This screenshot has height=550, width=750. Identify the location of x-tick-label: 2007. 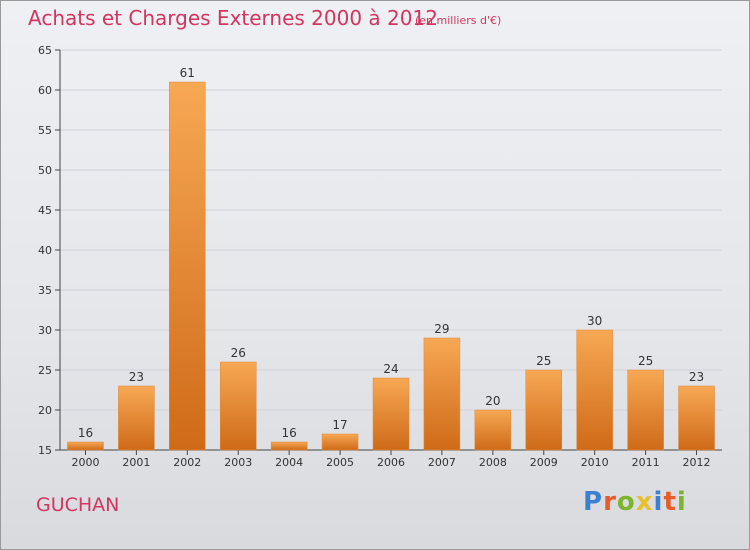
(442, 462).